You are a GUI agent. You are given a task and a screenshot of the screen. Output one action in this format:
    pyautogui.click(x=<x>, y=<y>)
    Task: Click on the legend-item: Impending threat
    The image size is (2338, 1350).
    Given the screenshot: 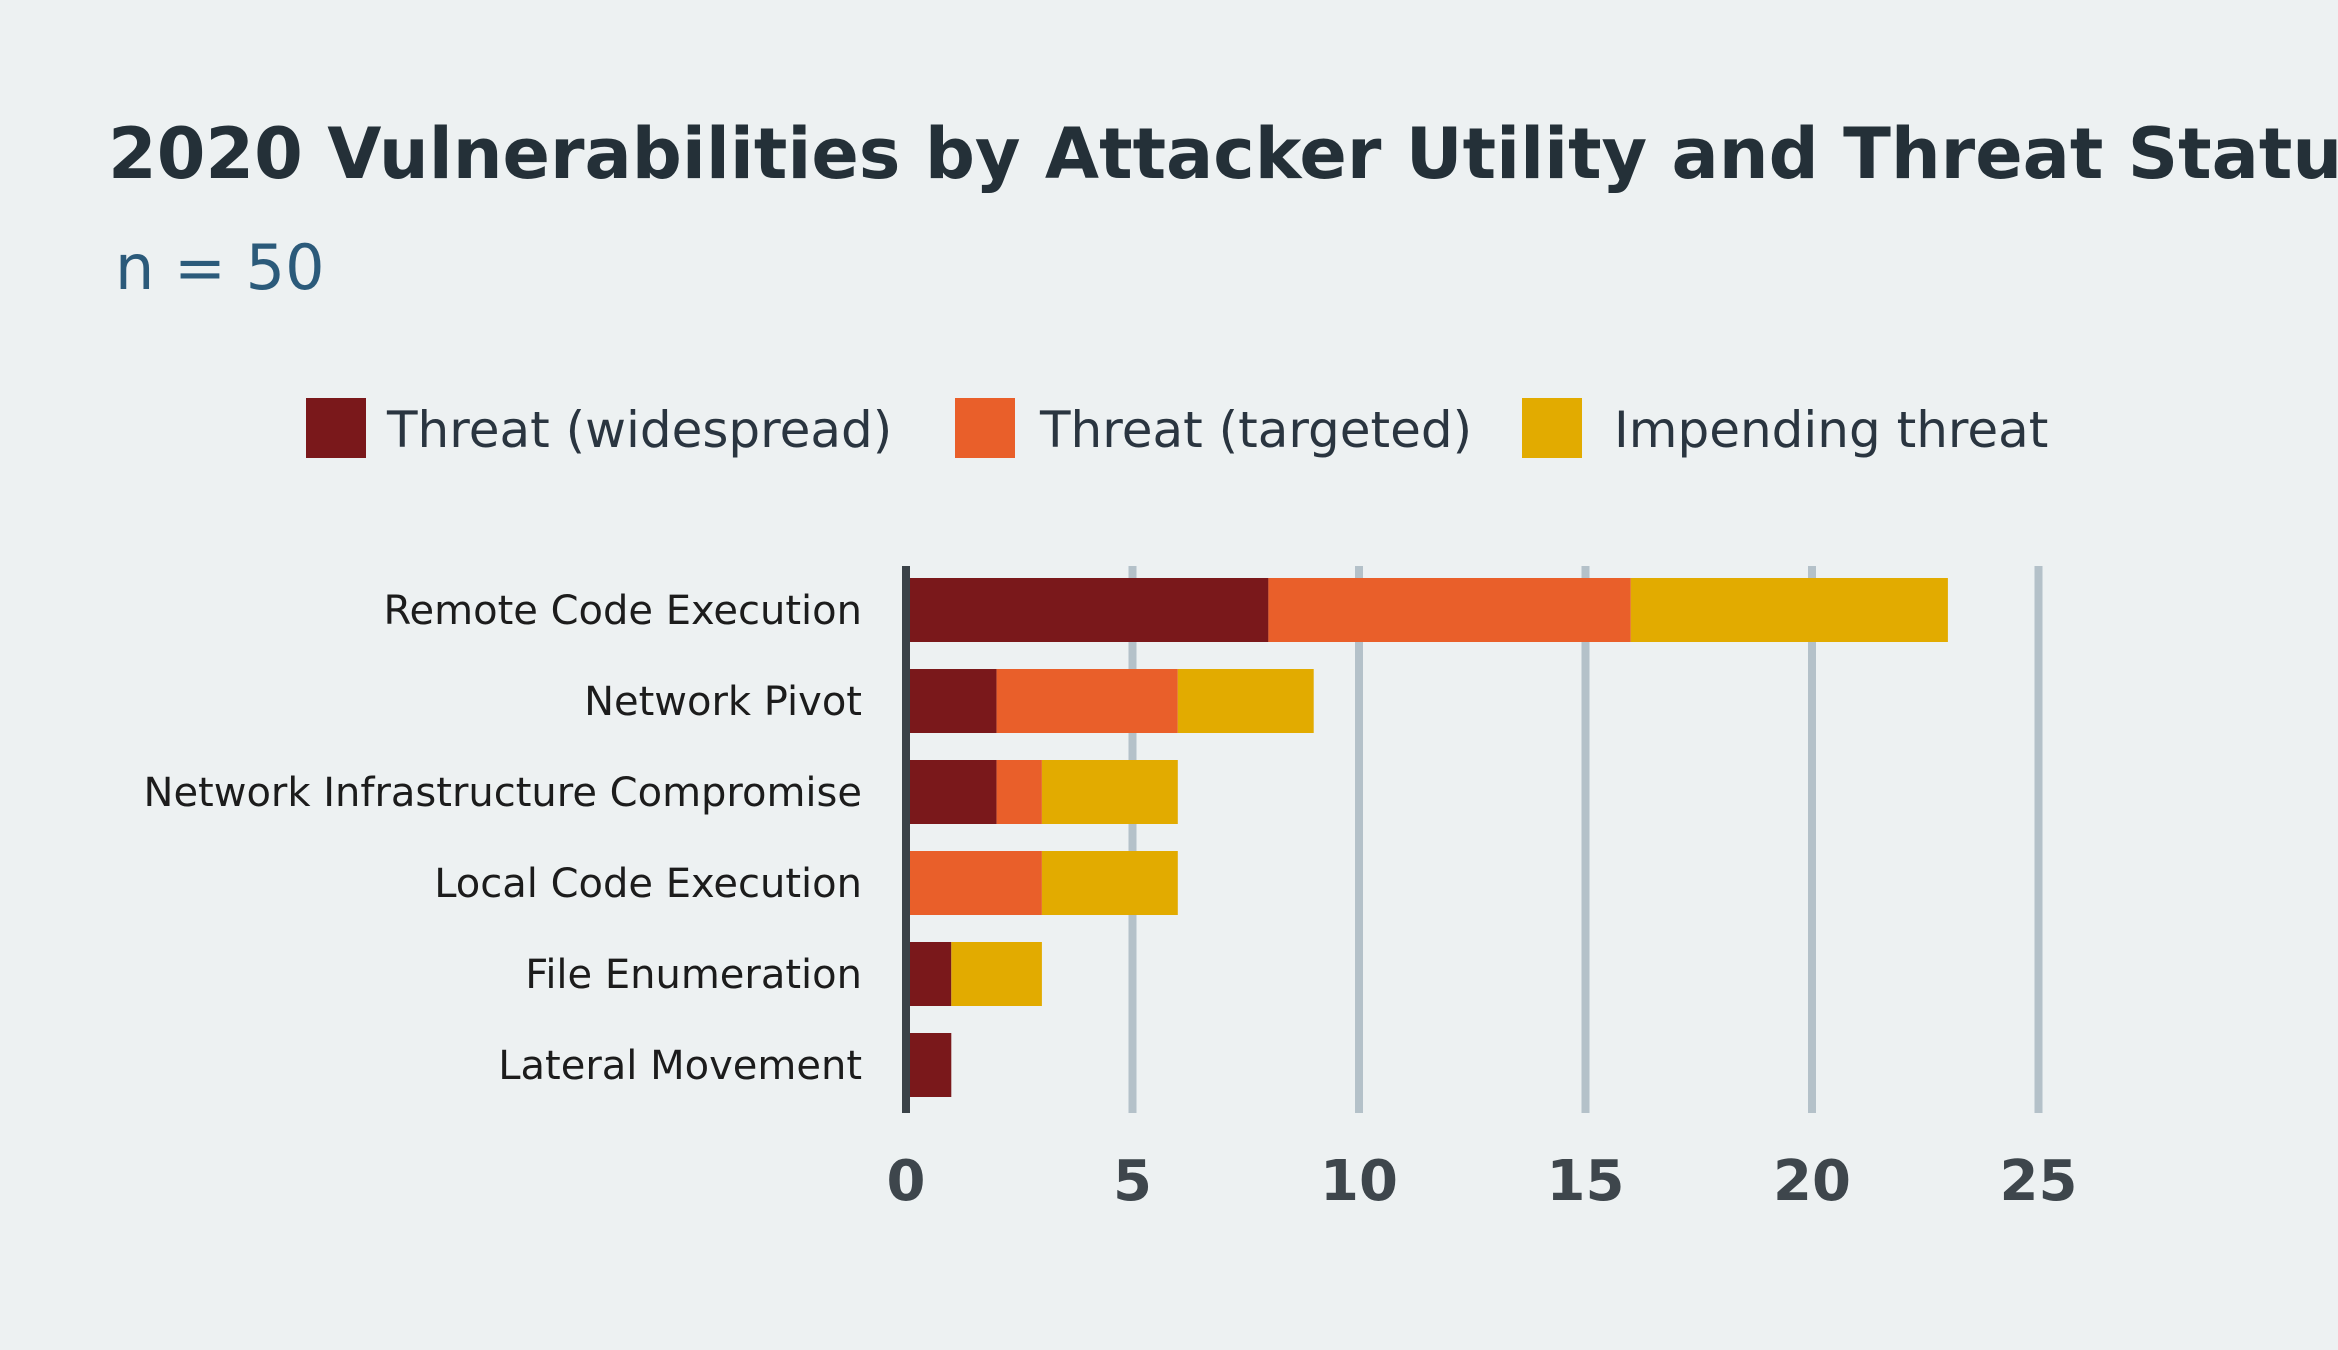 What is the action you would take?
    pyautogui.click(x=1785, y=428)
    